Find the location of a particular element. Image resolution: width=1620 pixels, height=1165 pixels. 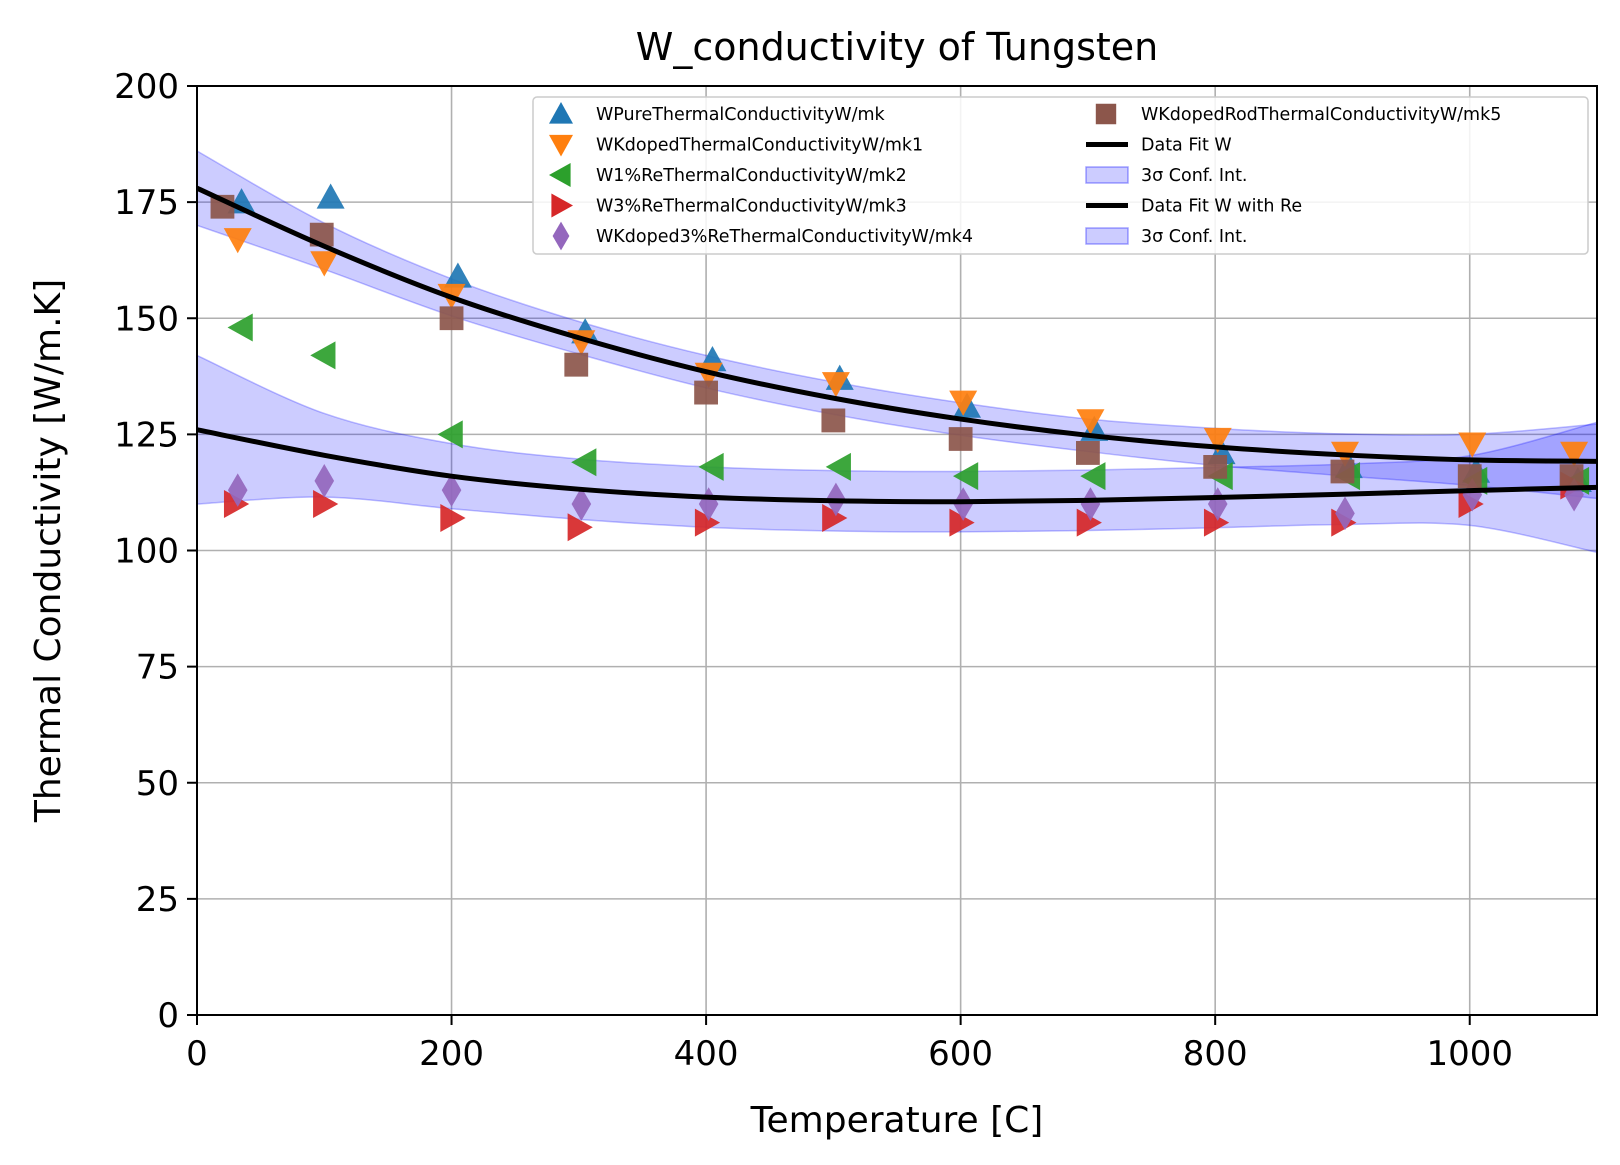

legend-label: WKdopedThermalConductivityW/mk1 is located at coordinates (759, 146).